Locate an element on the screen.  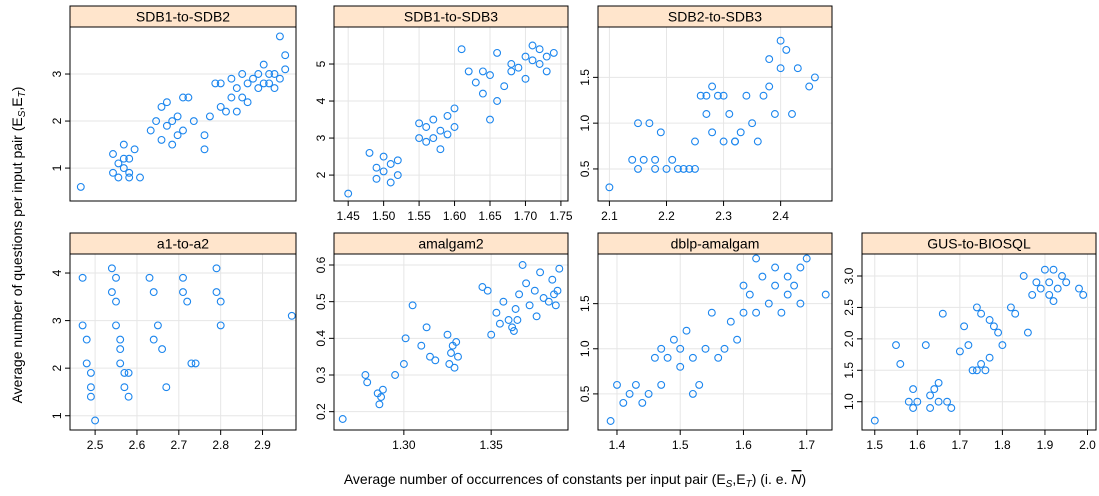
x-tick-label: 1.30 is located at coordinates (404, 445).